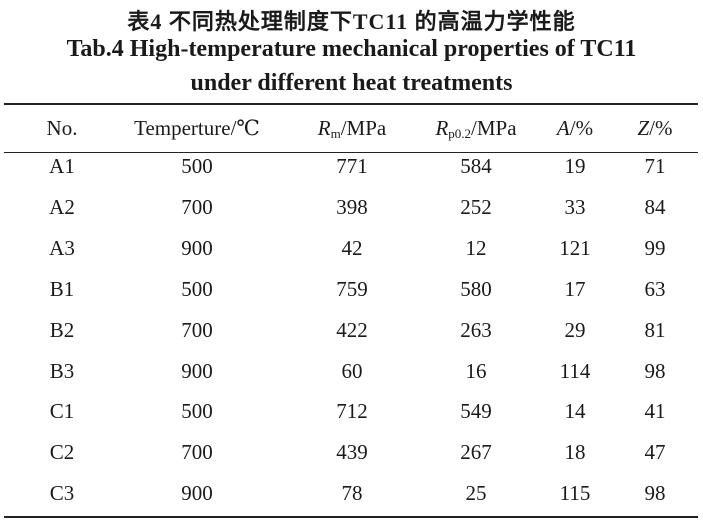 This screenshot has width=703, height=526. Describe the element at coordinates (352, 247) in the screenshot. I see `table-cell: 42` at that location.